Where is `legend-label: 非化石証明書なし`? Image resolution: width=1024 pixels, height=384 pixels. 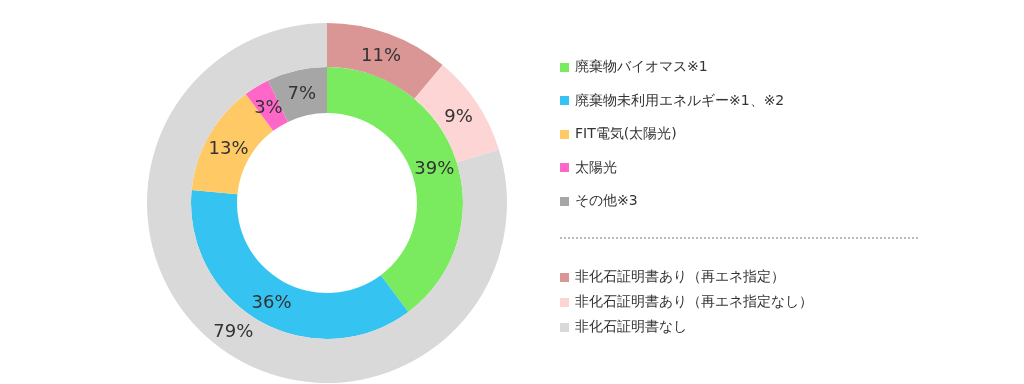
legend-label: 非化石証明書なし is located at coordinates (631, 327).